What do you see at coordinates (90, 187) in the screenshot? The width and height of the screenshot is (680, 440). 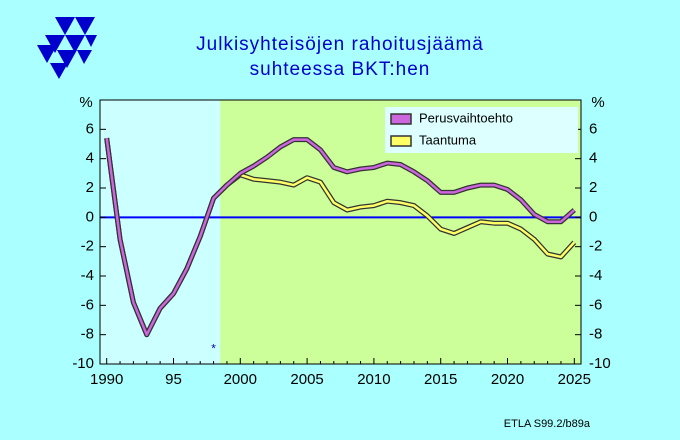 I see `y-tick-label: 2` at bounding box center [90, 187].